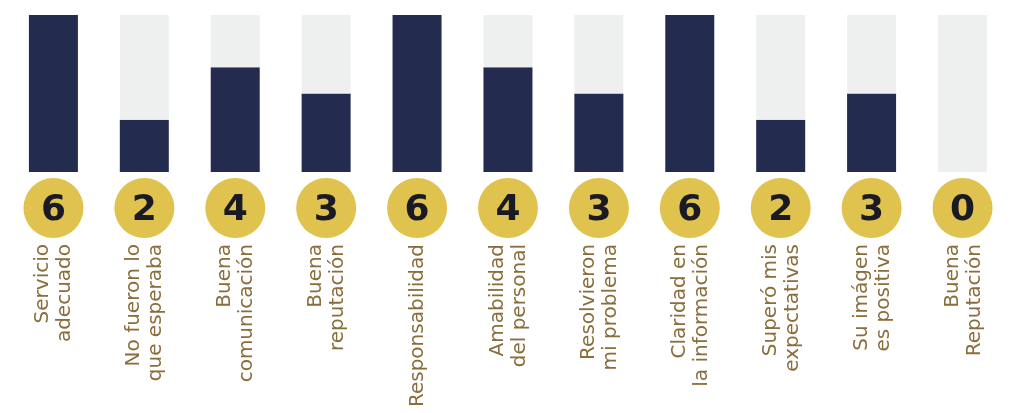 The width and height of the screenshot is (1015, 413). Describe the element at coordinates (506, 306) in the screenshot. I see `x-tick-label: Amabilidad del personal` at that location.